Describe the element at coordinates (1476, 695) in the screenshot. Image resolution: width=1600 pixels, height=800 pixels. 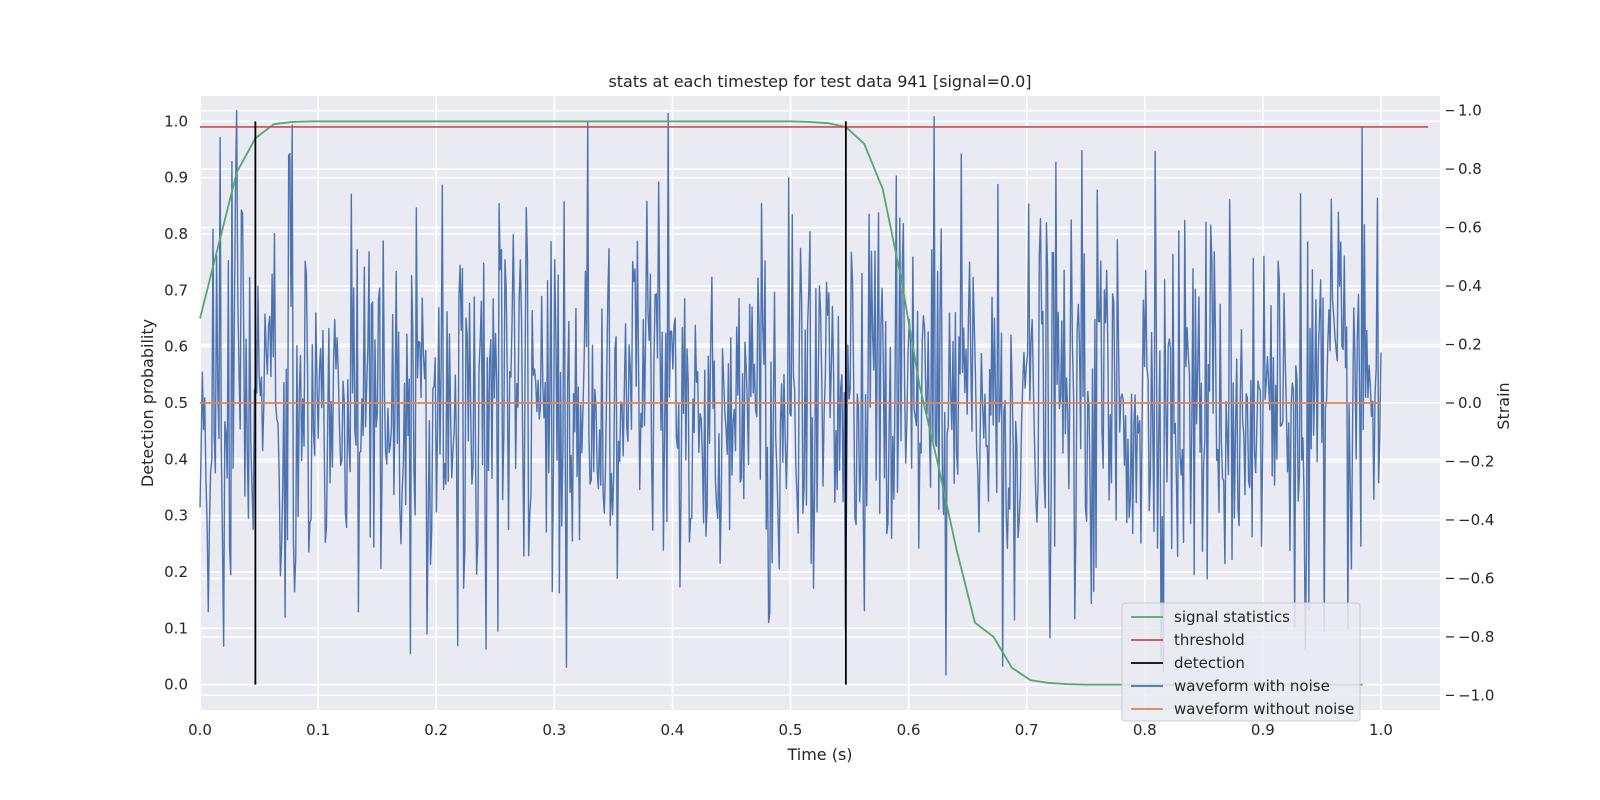
I see `y-right-tick-label: −1.0` at that location.